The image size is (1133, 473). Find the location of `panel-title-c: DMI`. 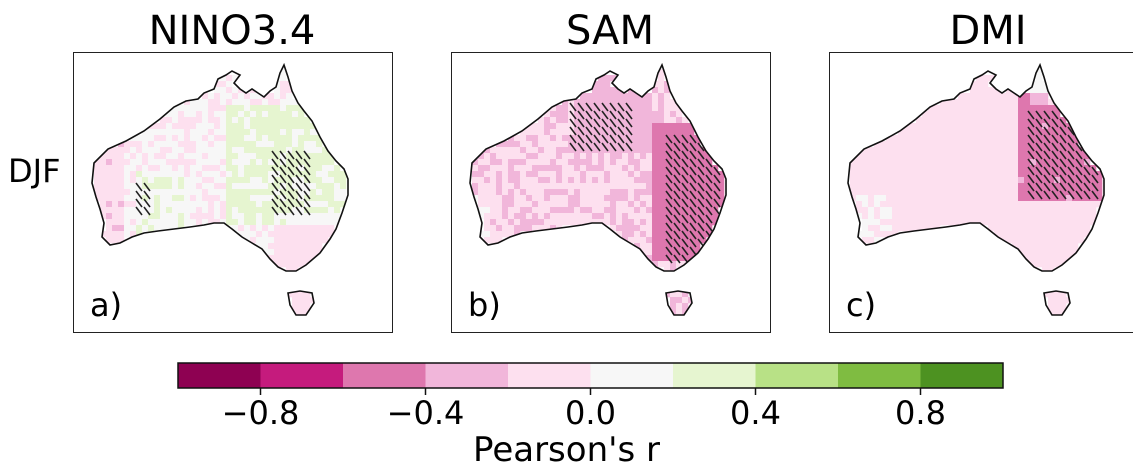

panel-title-c: DMI is located at coordinates (988, 31).